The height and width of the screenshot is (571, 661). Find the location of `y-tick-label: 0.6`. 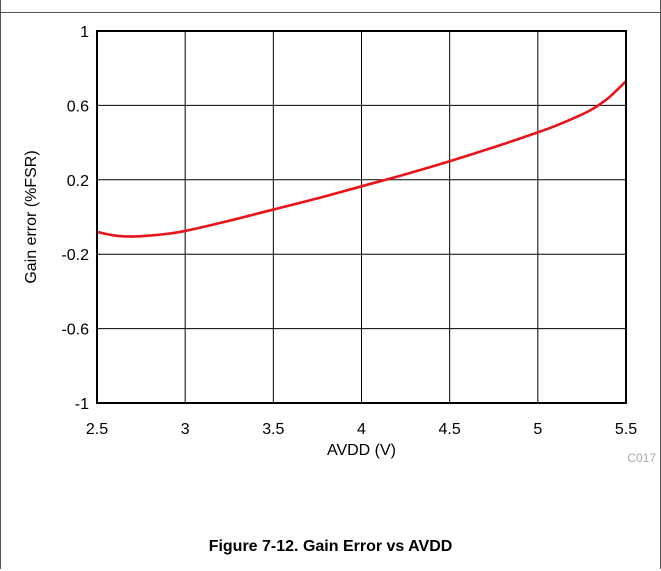

y-tick-label: 0.6 is located at coordinates (78, 106).